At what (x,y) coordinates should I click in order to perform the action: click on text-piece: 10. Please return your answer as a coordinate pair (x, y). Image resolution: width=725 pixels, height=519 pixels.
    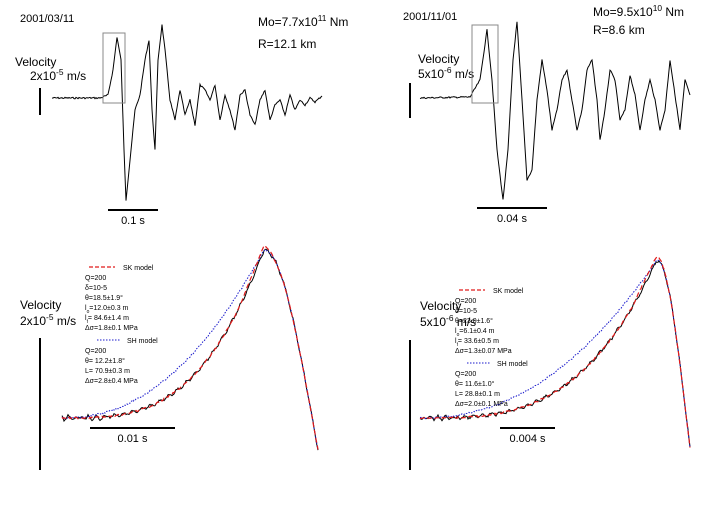
    Looking at the image, I should click on (658, 8).